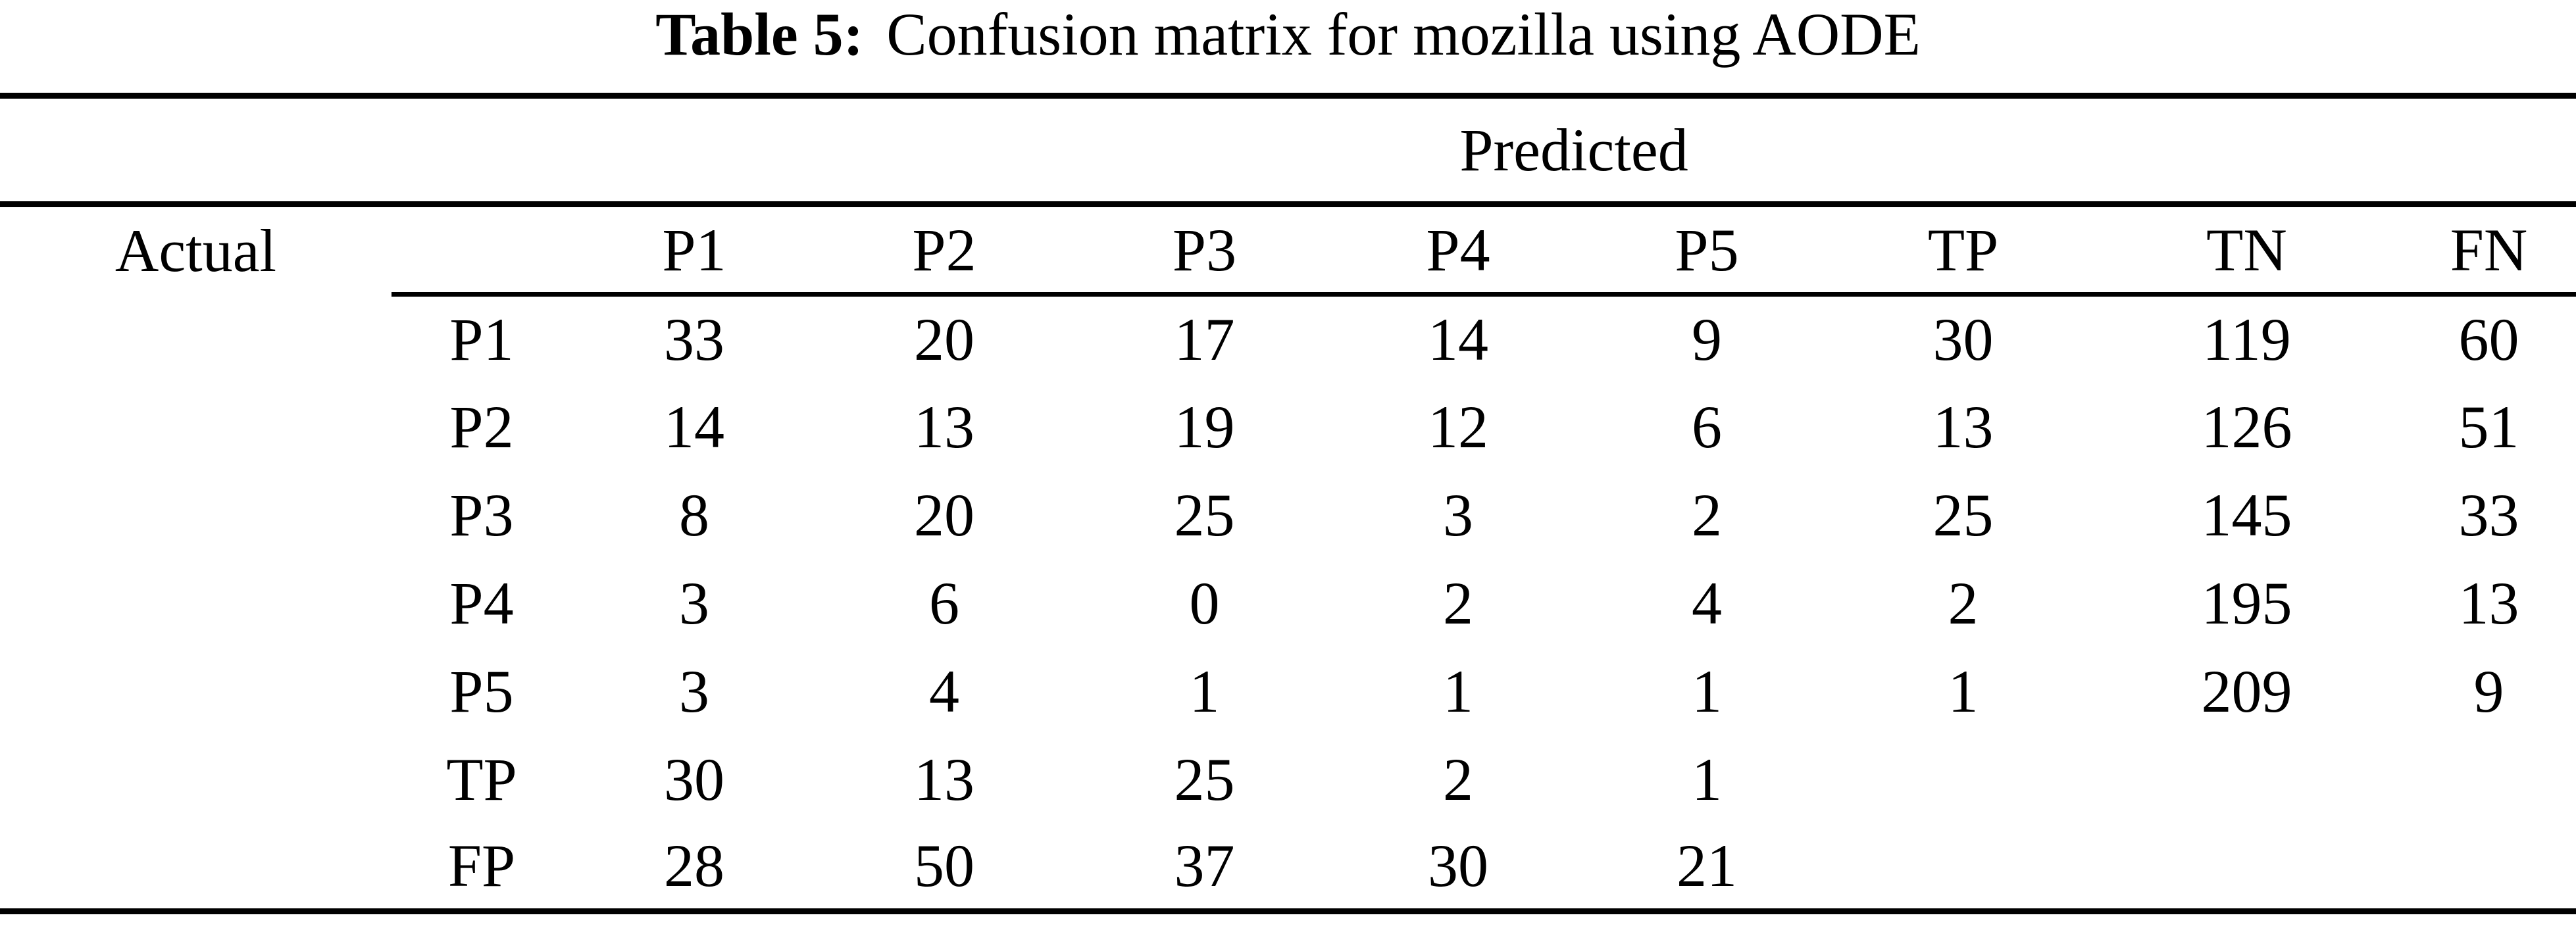 This screenshot has height=934, width=2576. What do you see at coordinates (694, 515) in the screenshot?
I see `table-cell: 8` at bounding box center [694, 515].